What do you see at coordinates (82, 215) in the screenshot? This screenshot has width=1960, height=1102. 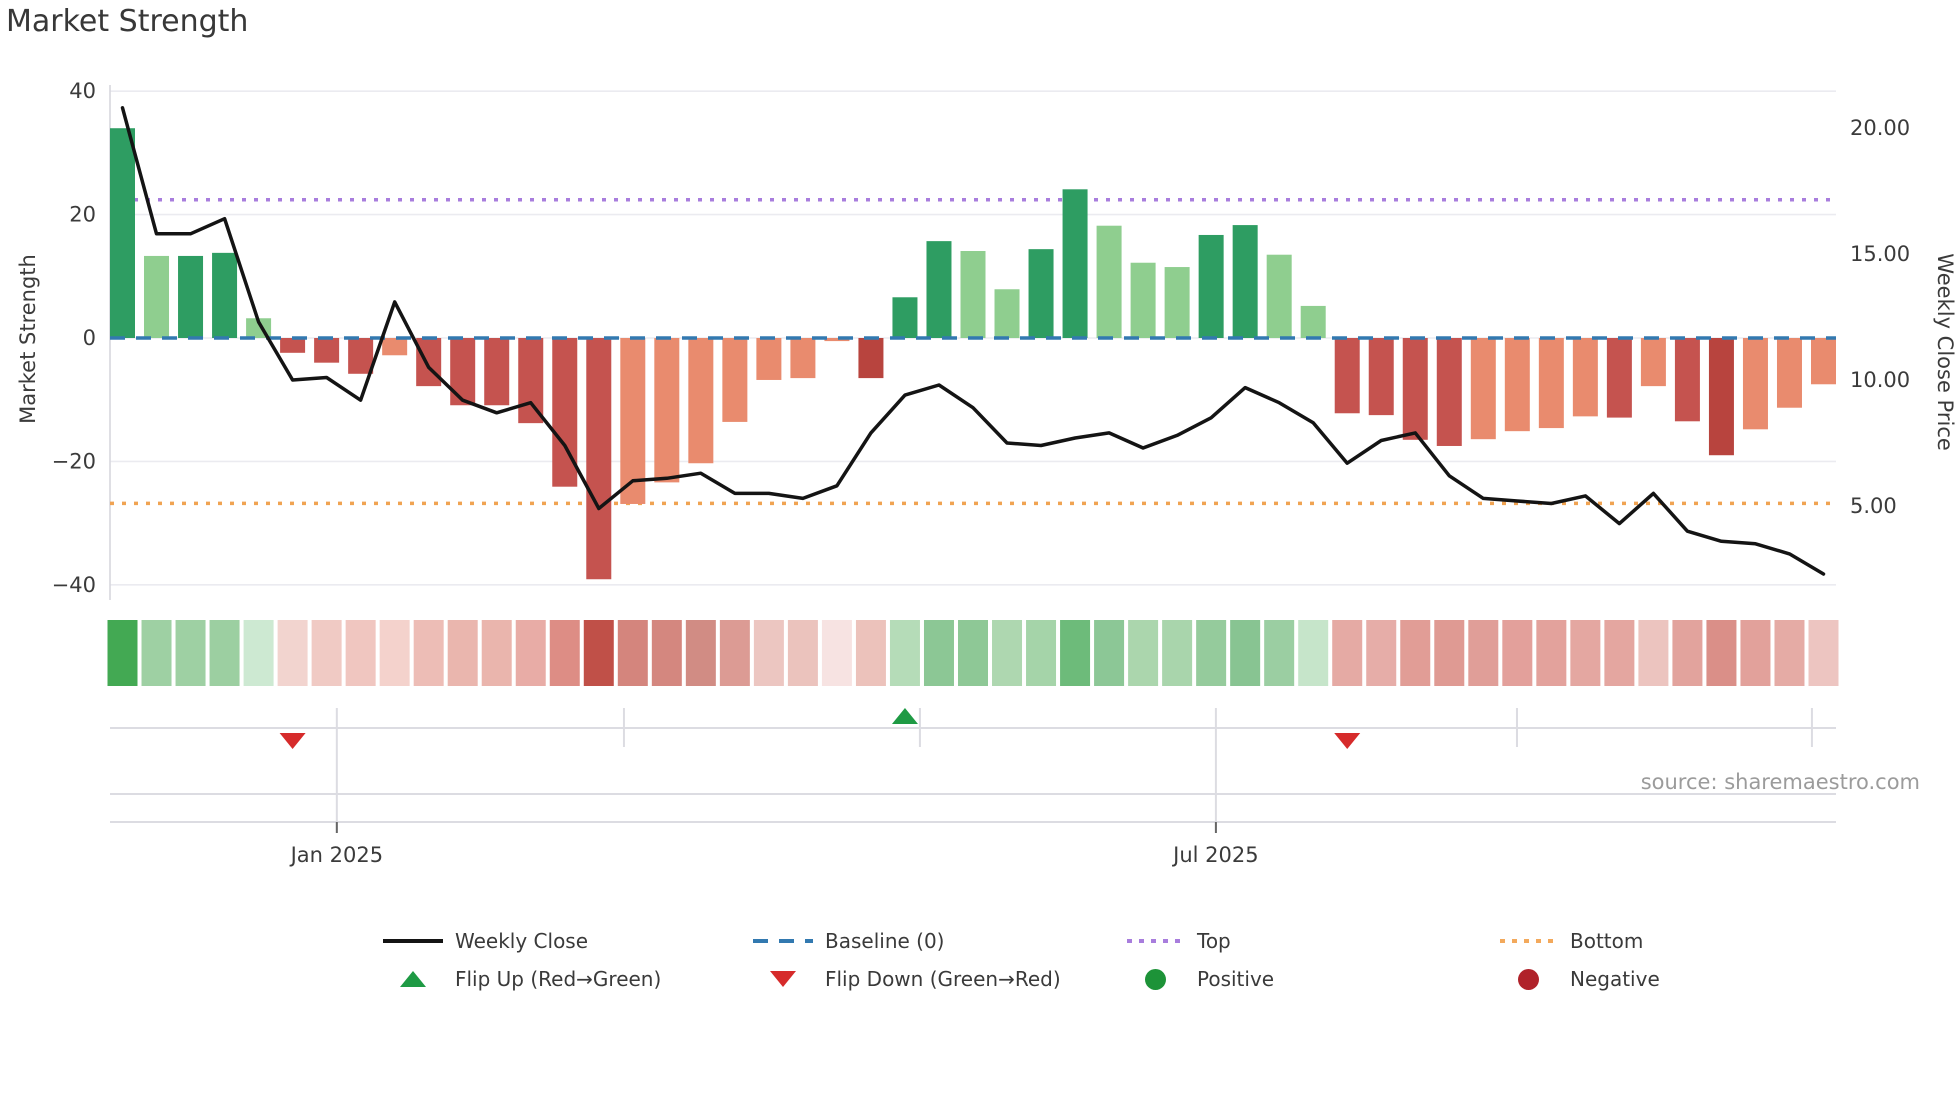 I see `left-tick-label: 20` at bounding box center [82, 215].